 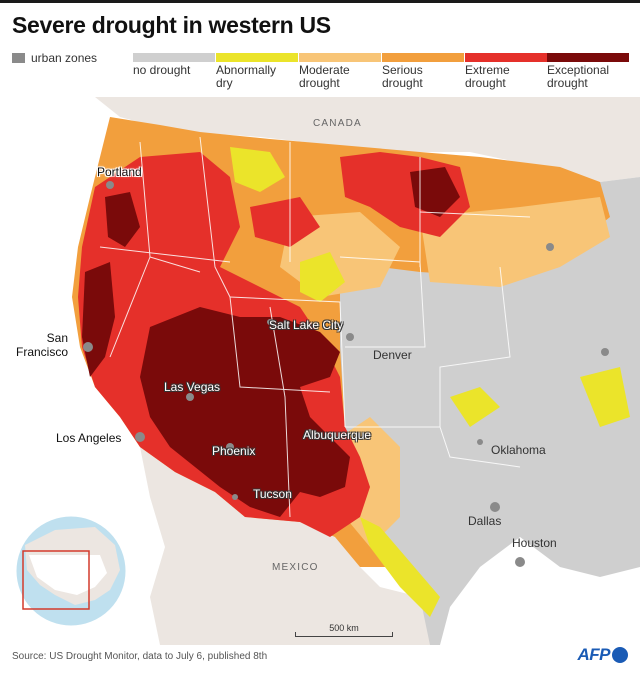 I want to click on city-label-salt-lake-city: Salt Lake City, so click(x=306, y=325).